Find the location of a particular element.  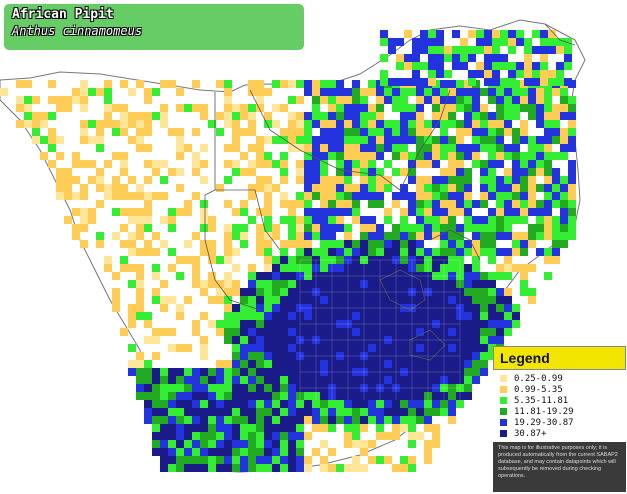

species-common-name: African Pipit is located at coordinates (63, 14).